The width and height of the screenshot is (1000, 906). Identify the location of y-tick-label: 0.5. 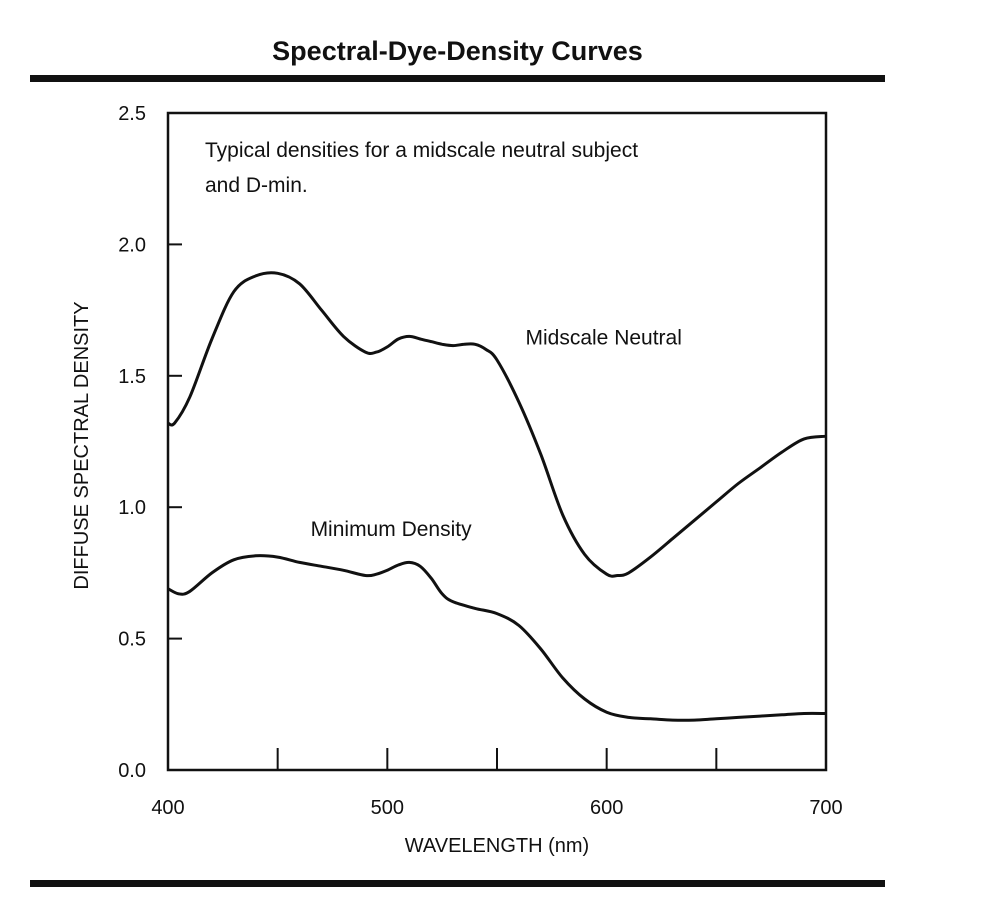
(132, 640).